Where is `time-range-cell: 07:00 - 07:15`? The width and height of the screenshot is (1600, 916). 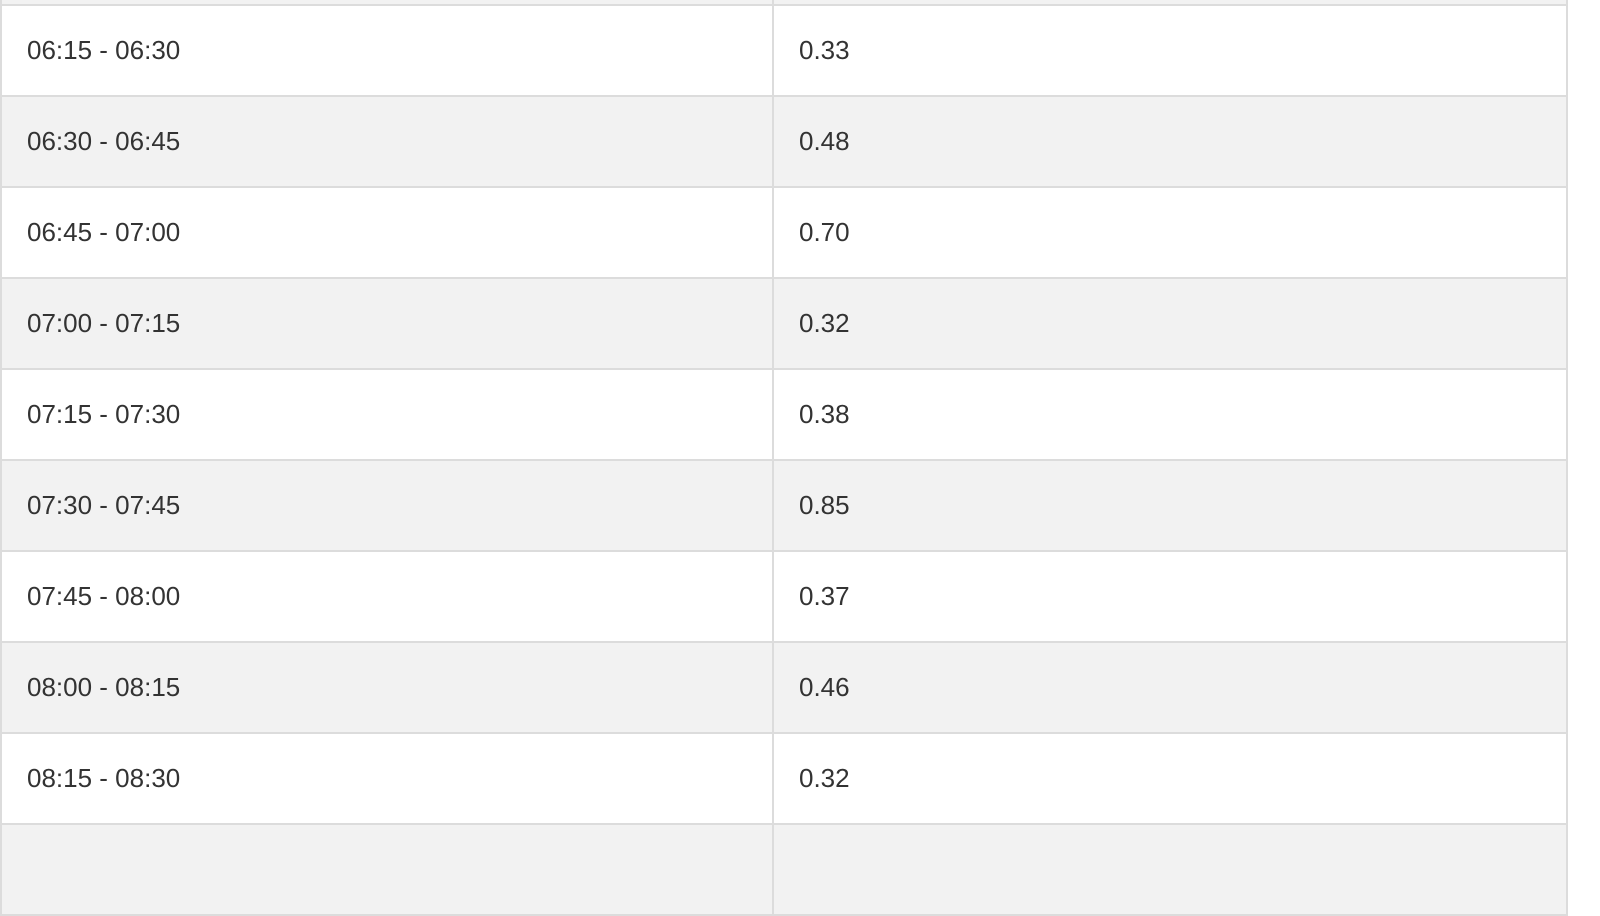 time-range-cell: 07:00 - 07:15 is located at coordinates (387, 323).